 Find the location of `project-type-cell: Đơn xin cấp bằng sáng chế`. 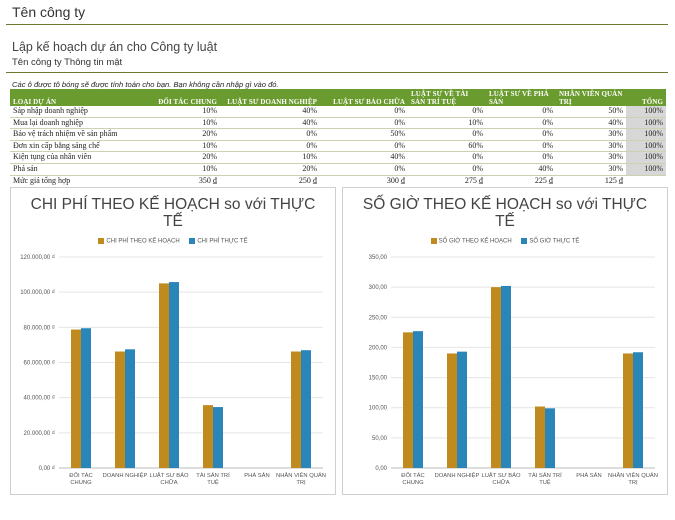

project-type-cell: Đơn xin cấp bằng sáng chế is located at coordinates (76, 146).